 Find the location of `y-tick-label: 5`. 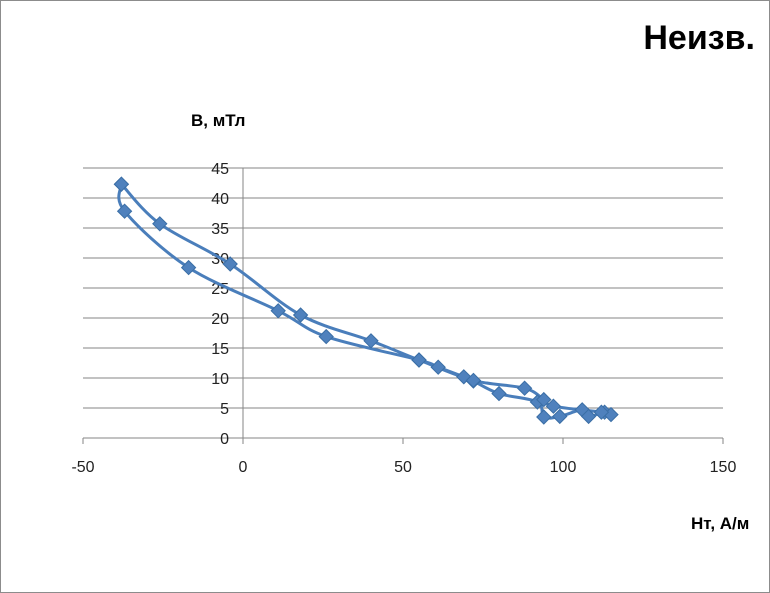

y-tick-label: 5 is located at coordinates (224, 409).